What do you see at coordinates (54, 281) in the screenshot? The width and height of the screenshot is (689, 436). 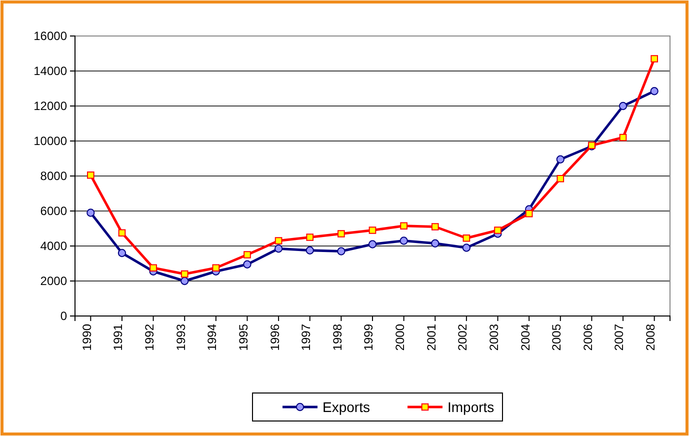 I see `y-tick-label: 2000` at bounding box center [54, 281].